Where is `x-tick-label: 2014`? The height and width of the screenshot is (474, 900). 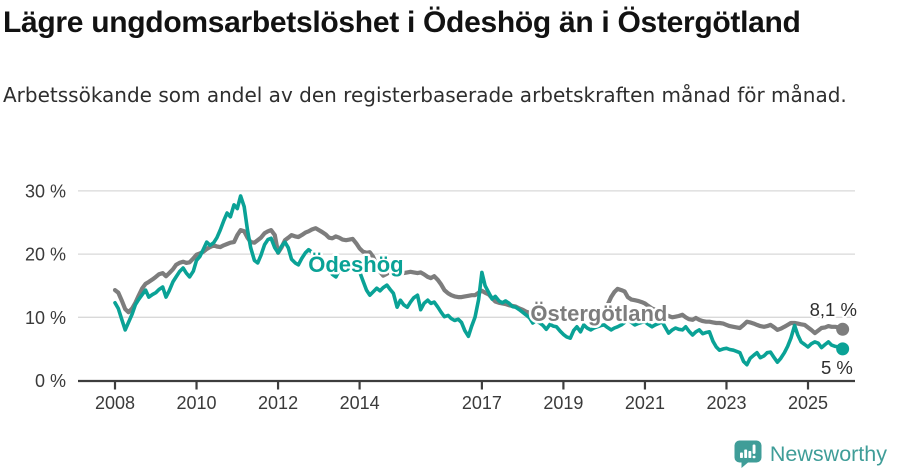 x-tick-label: 2014 is located at coordinates (360, 403).